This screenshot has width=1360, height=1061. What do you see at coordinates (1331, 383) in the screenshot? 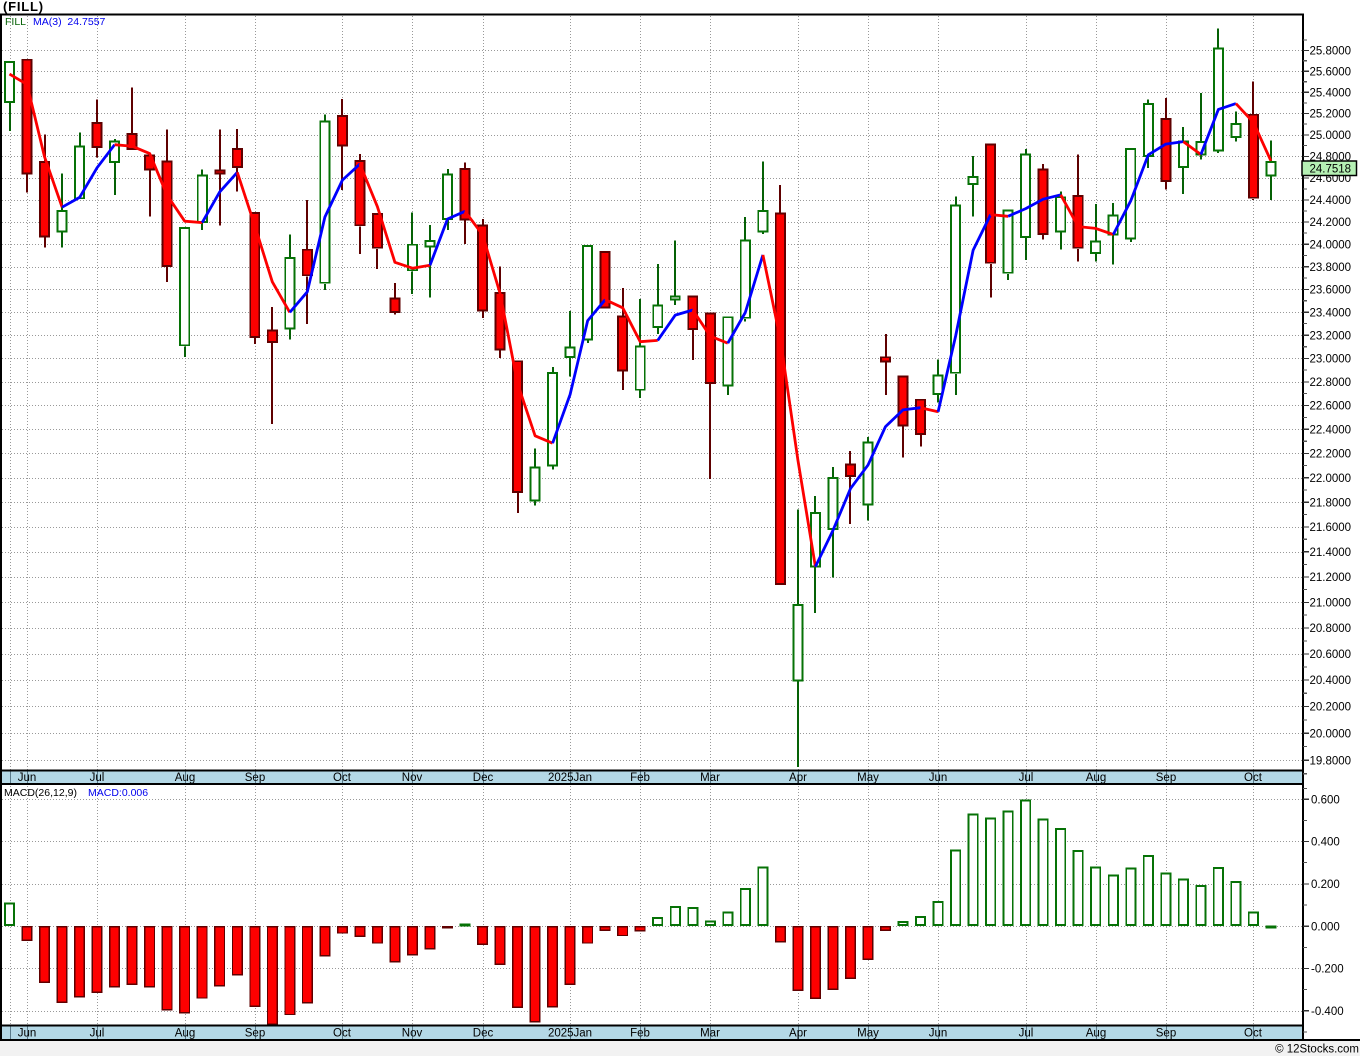
I see `svg-text: 22.8000` at bounding box center [1331, 383].